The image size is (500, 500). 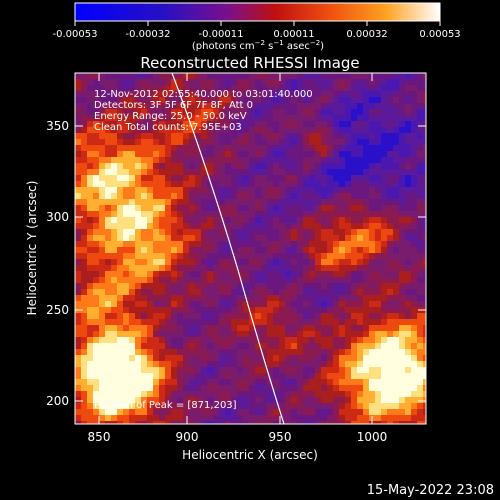 What do you see at coordinates (75, 34) in the screenshot?
I see `colorbar-tick-label: -0.00053` at bounding box center [75, 34].